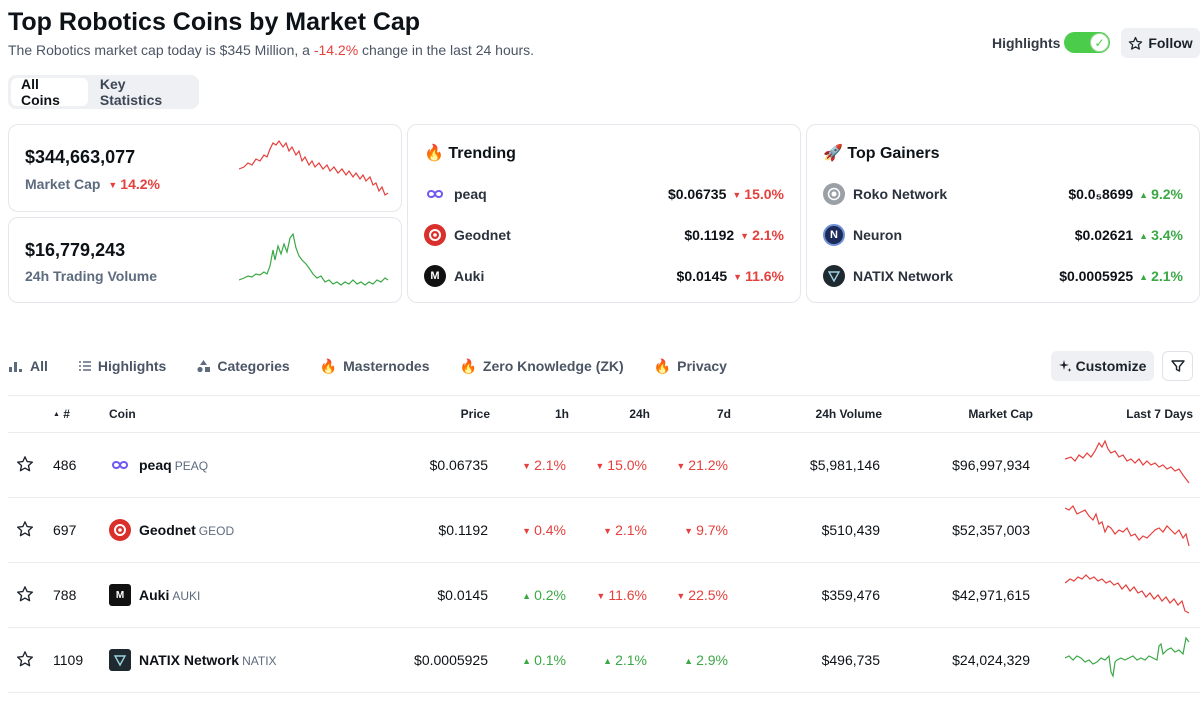 The width and height of the screenshot is (1200, 702). What do you see at coordinates (482, 235) in the screenshot?
I see `trending-item-name: Geodnet` at bounding box center [482, 235].